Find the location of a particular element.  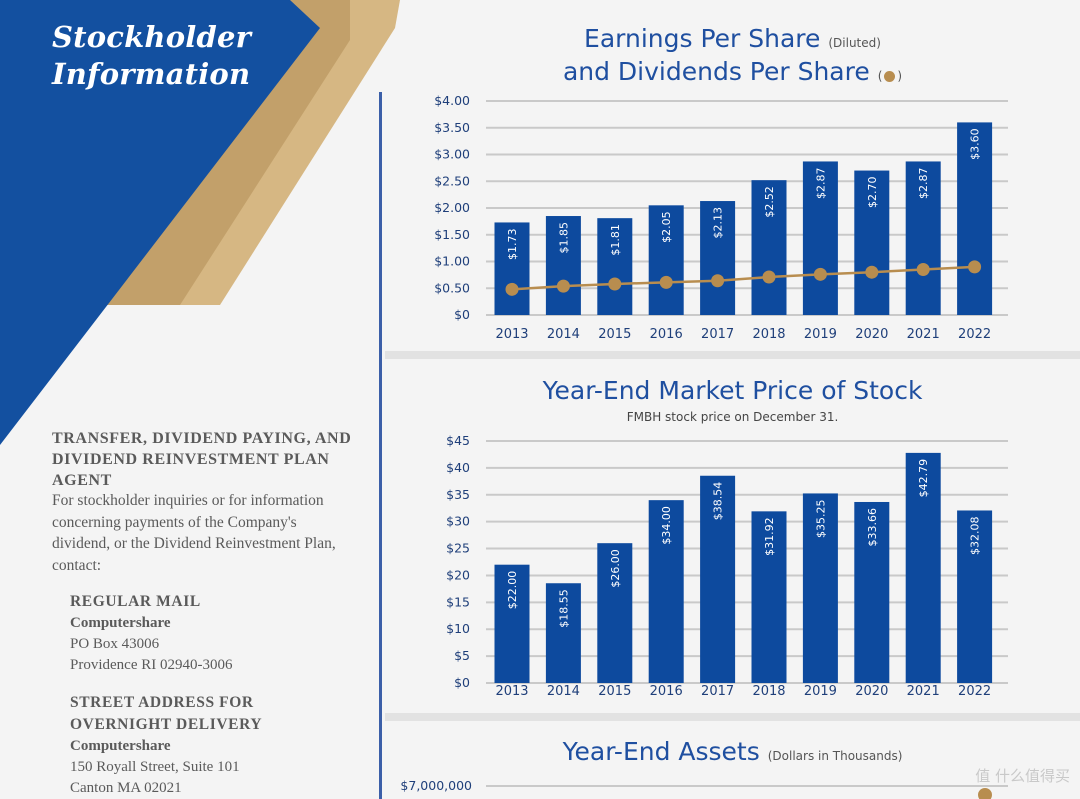

eps-xtick-label: 2017 is located at coordinates (717, 334).